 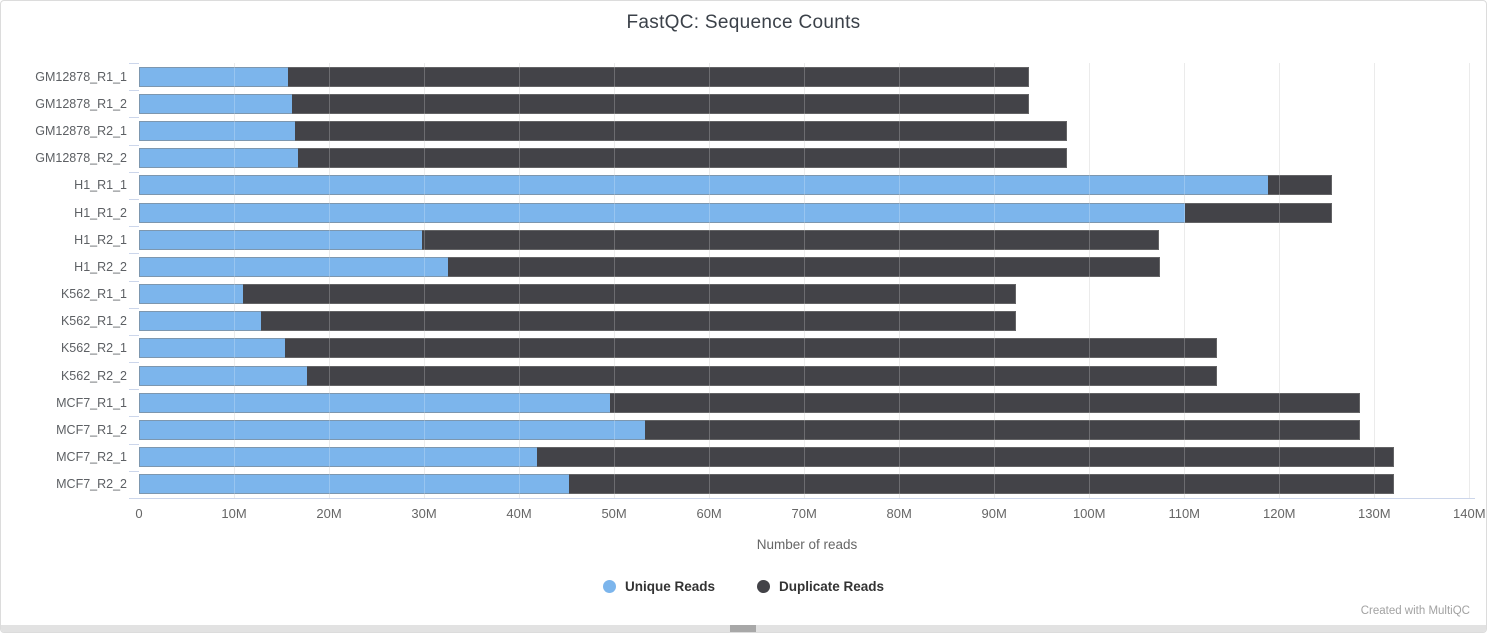 What do you see at coordinates (139, 513) in the screenshot?
I see `x-tick-label: 0` at bounding box center [139, 513].